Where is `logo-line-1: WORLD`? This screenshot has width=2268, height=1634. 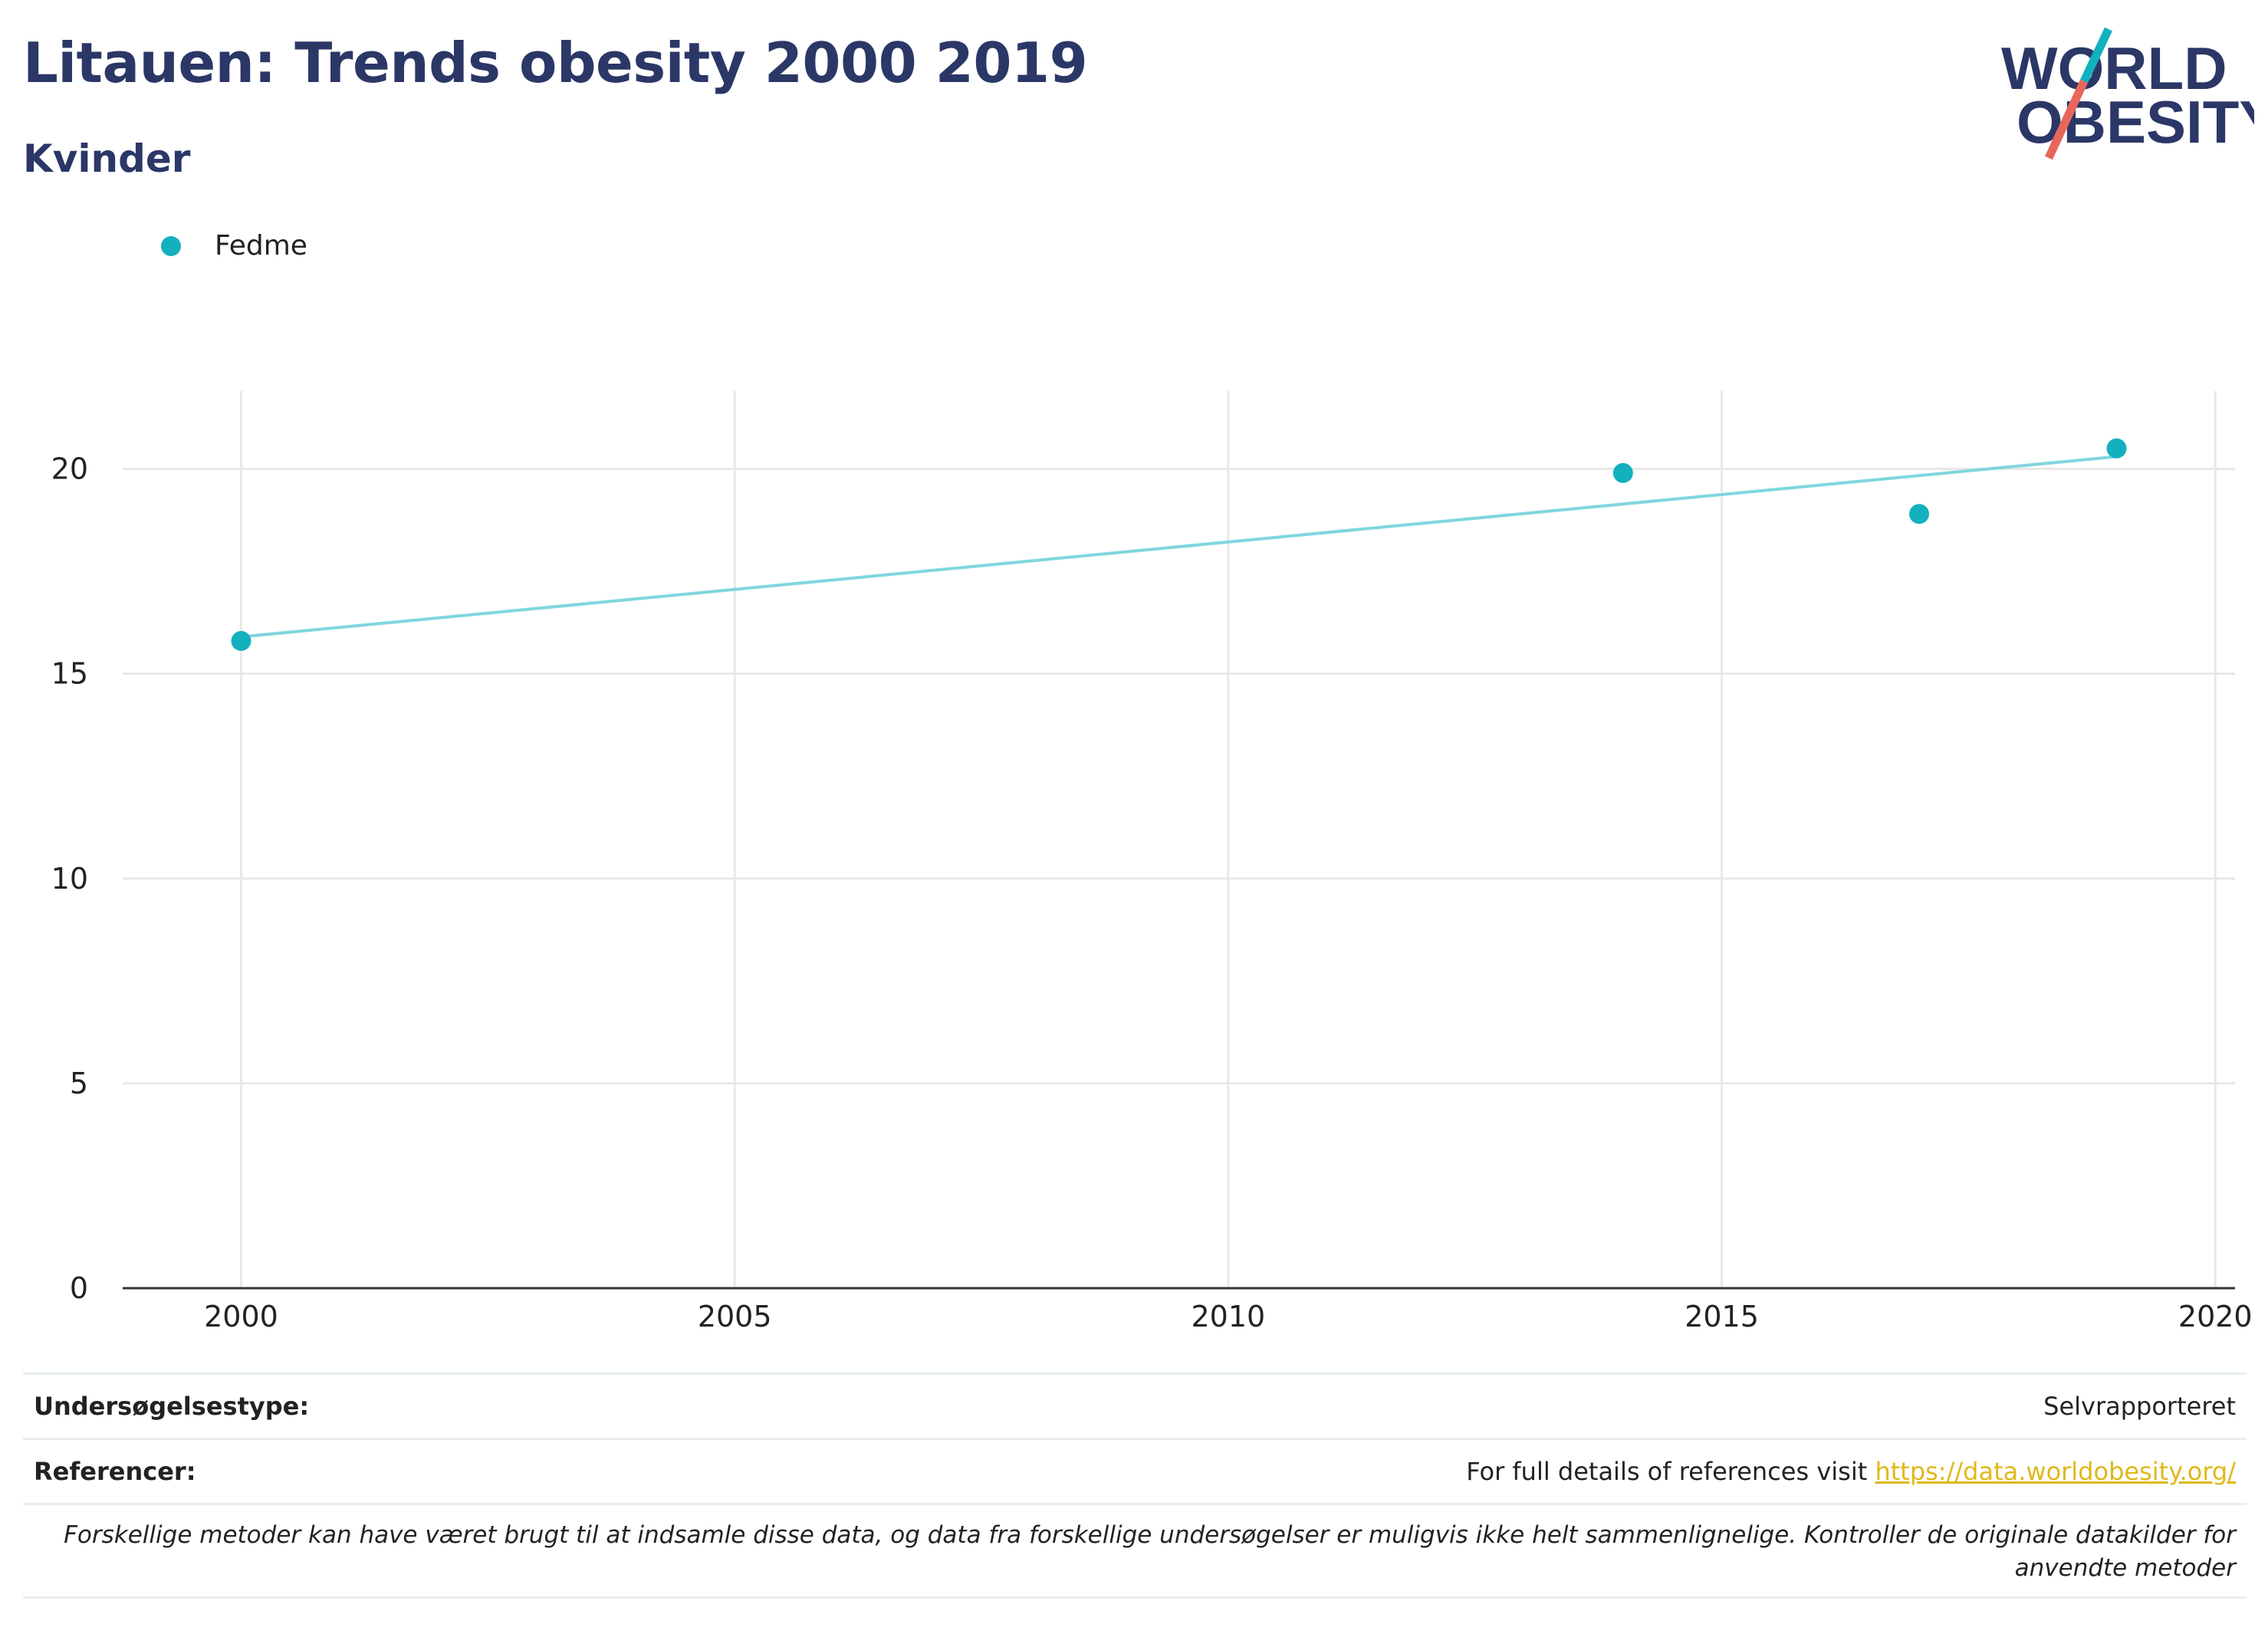
logo-line-1: WORLD is located at coordinates (2114, 68).